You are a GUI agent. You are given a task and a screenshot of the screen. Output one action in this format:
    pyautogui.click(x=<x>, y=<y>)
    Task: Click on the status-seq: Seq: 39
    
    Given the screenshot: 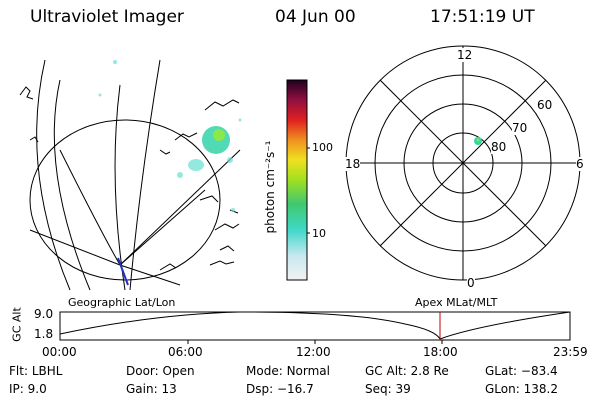 What is the action you would take?
    pyautogui.click(x=388, y=389)
    